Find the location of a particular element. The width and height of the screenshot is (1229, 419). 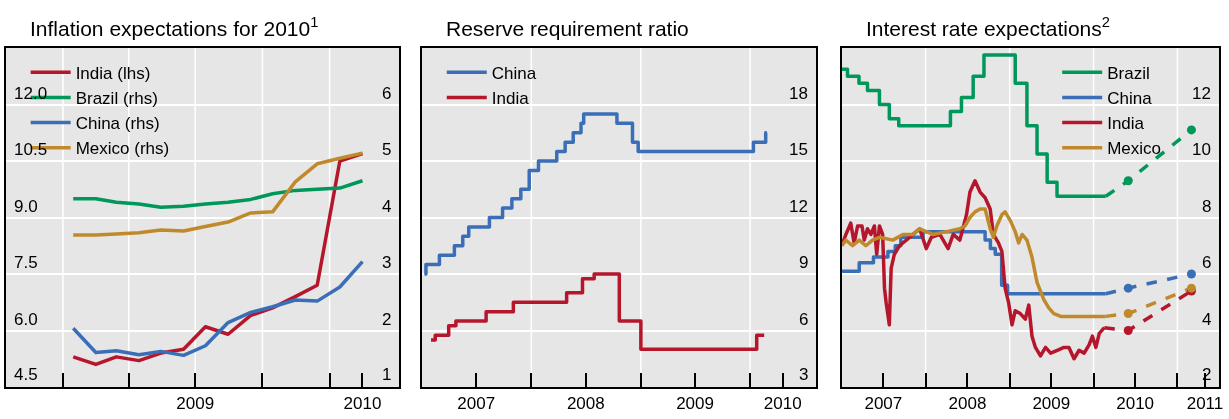

chart-title: Inflation expectations for 2010$^{1}$ is located at coordinates (174, 27).